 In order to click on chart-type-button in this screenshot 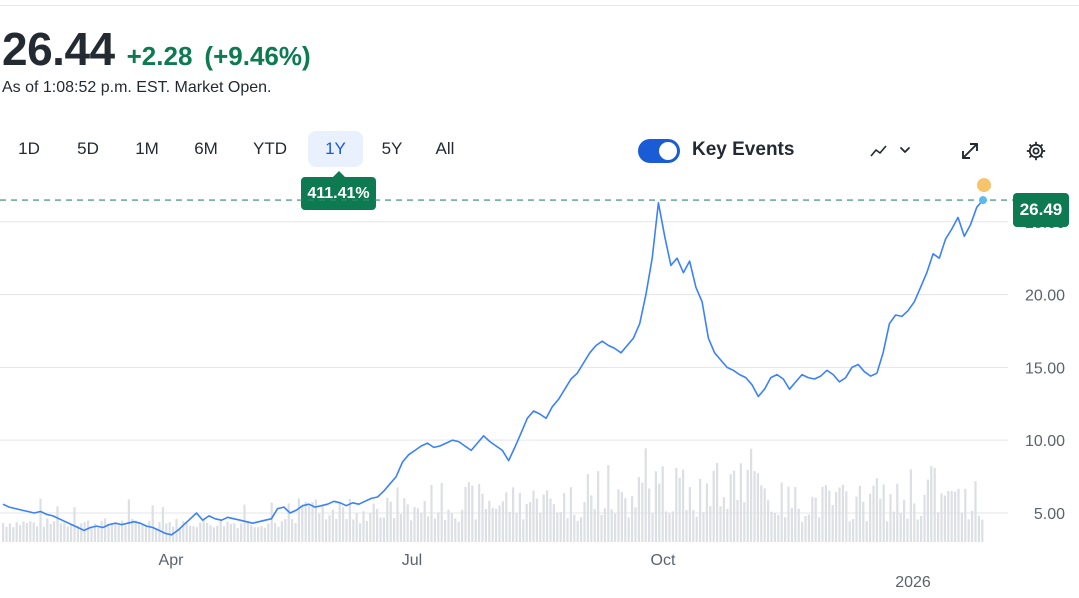, I will do `click(890, 151)`.